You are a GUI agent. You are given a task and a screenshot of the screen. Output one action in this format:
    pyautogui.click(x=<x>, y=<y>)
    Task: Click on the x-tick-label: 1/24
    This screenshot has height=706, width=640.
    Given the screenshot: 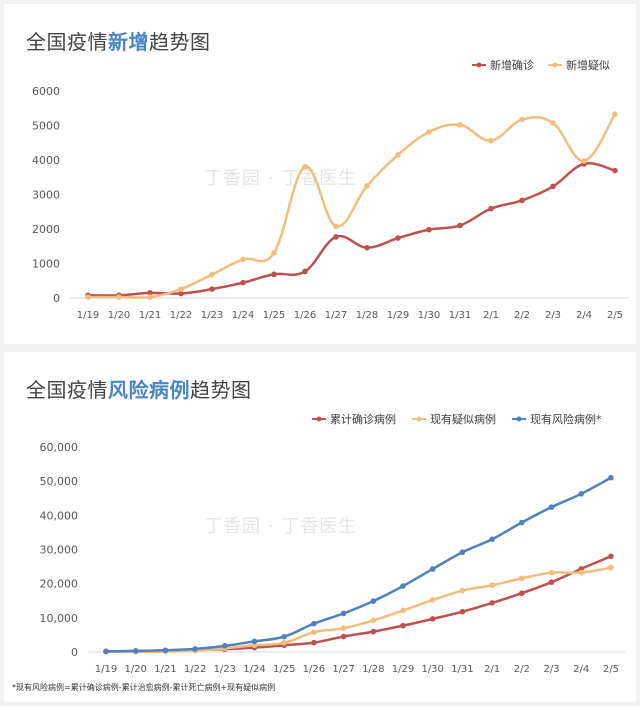 What is the action you would take?
    pyautogui.click(x=254, y=669)
    